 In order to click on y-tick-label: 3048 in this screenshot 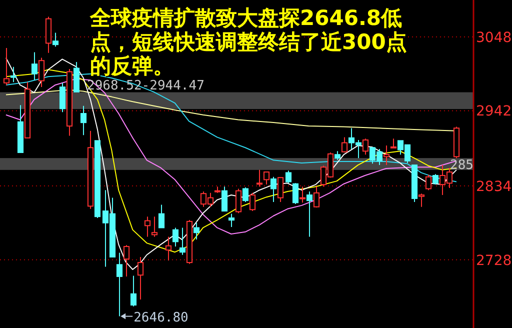, I will do `click(494, 38)`.